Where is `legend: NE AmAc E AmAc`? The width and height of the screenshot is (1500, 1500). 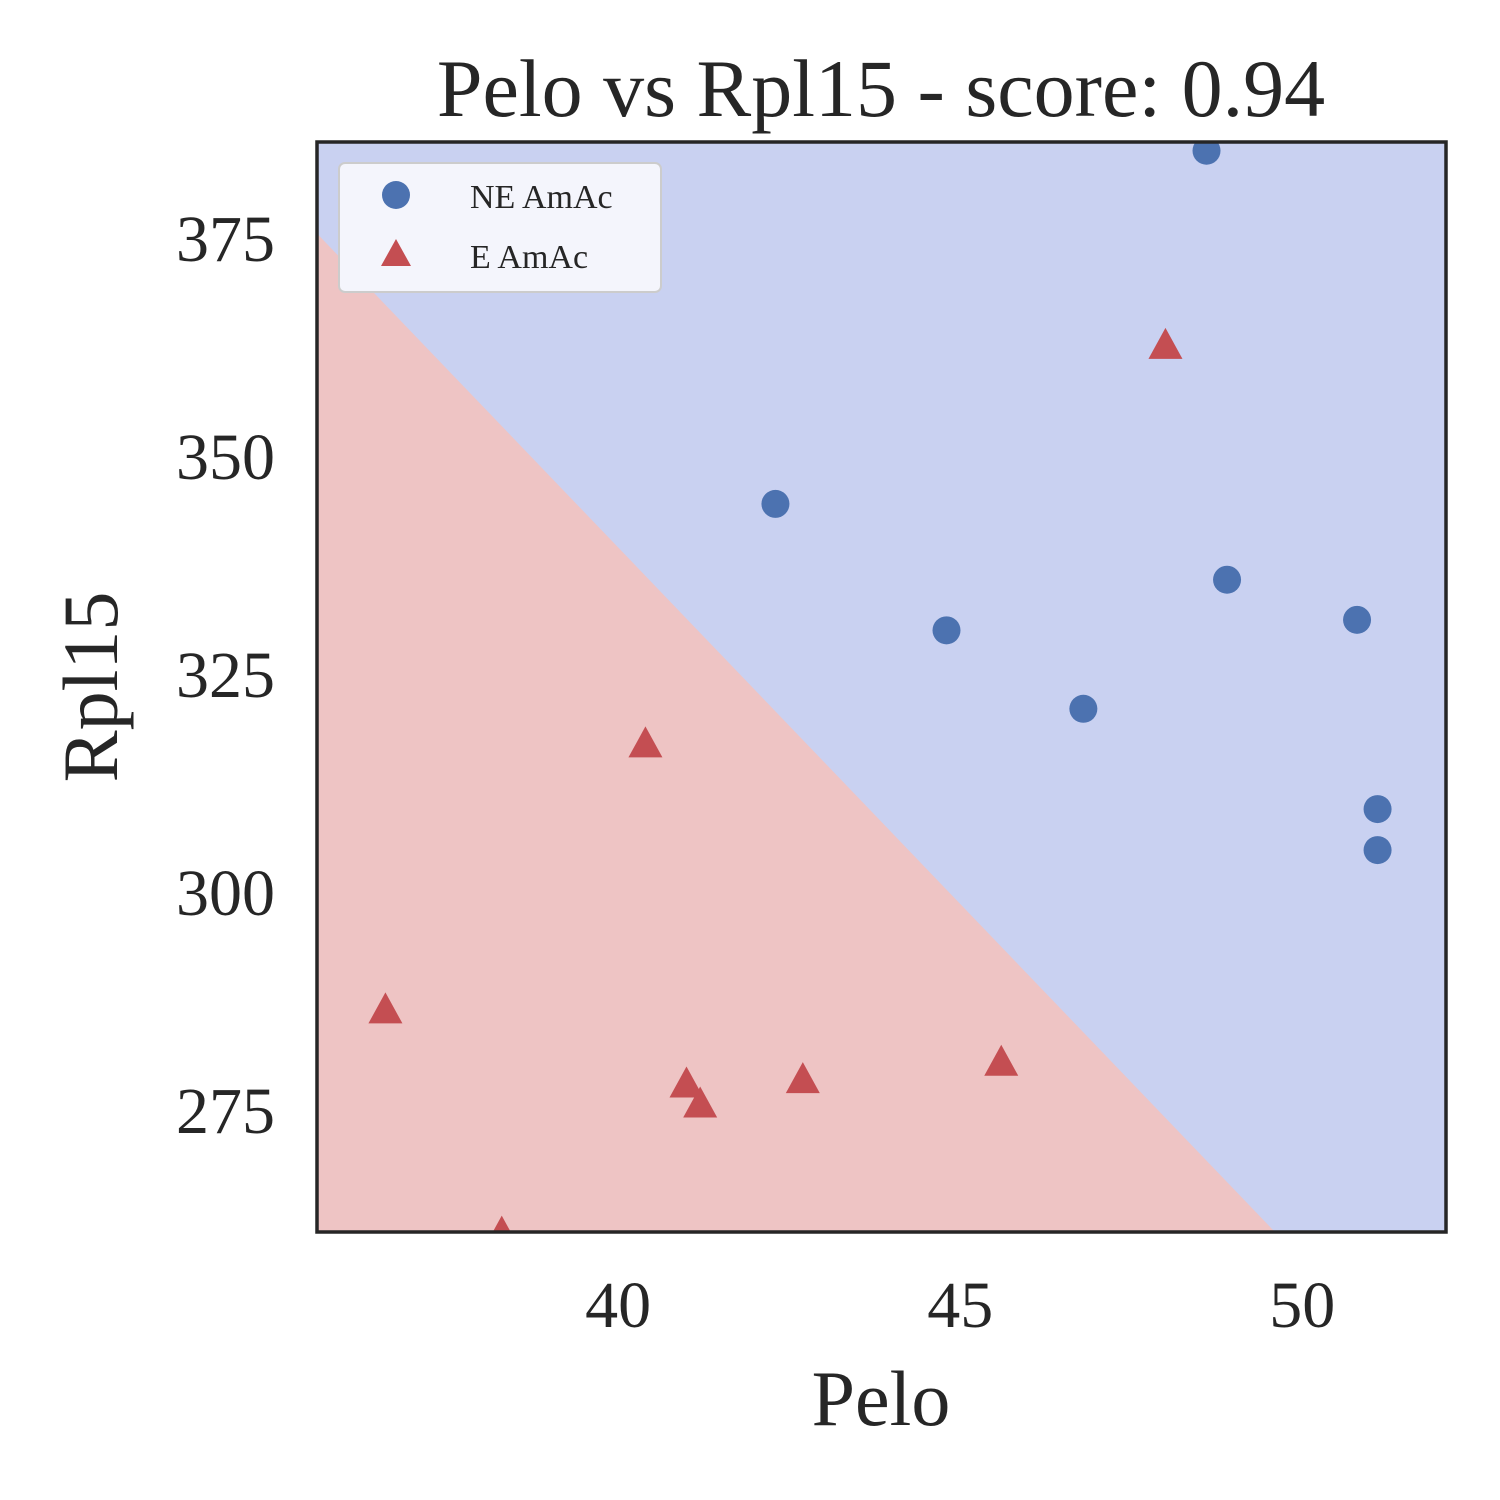 legend: NE AmAc E AmAc is located at coordinates (500, 227).